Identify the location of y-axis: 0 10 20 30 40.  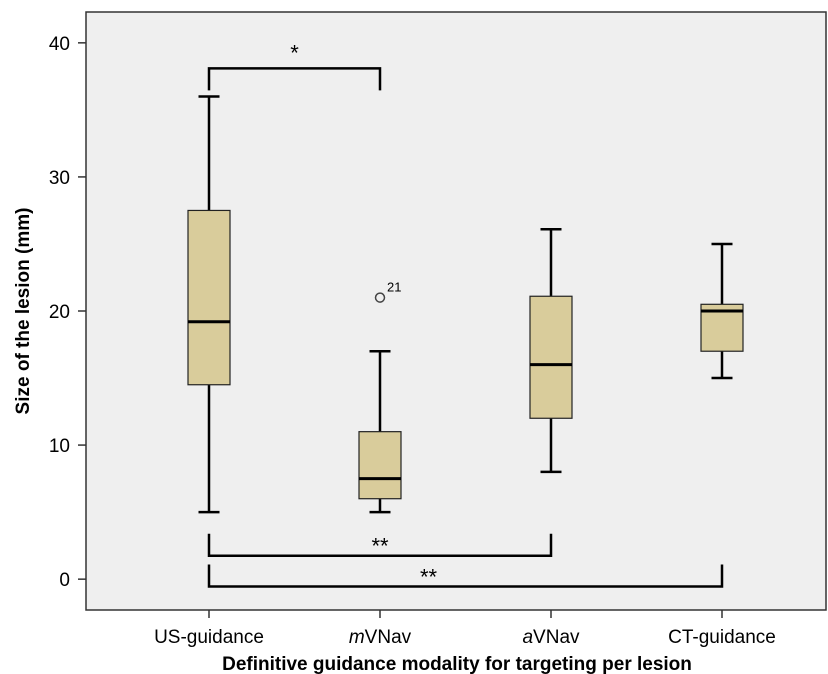
(67, 312).